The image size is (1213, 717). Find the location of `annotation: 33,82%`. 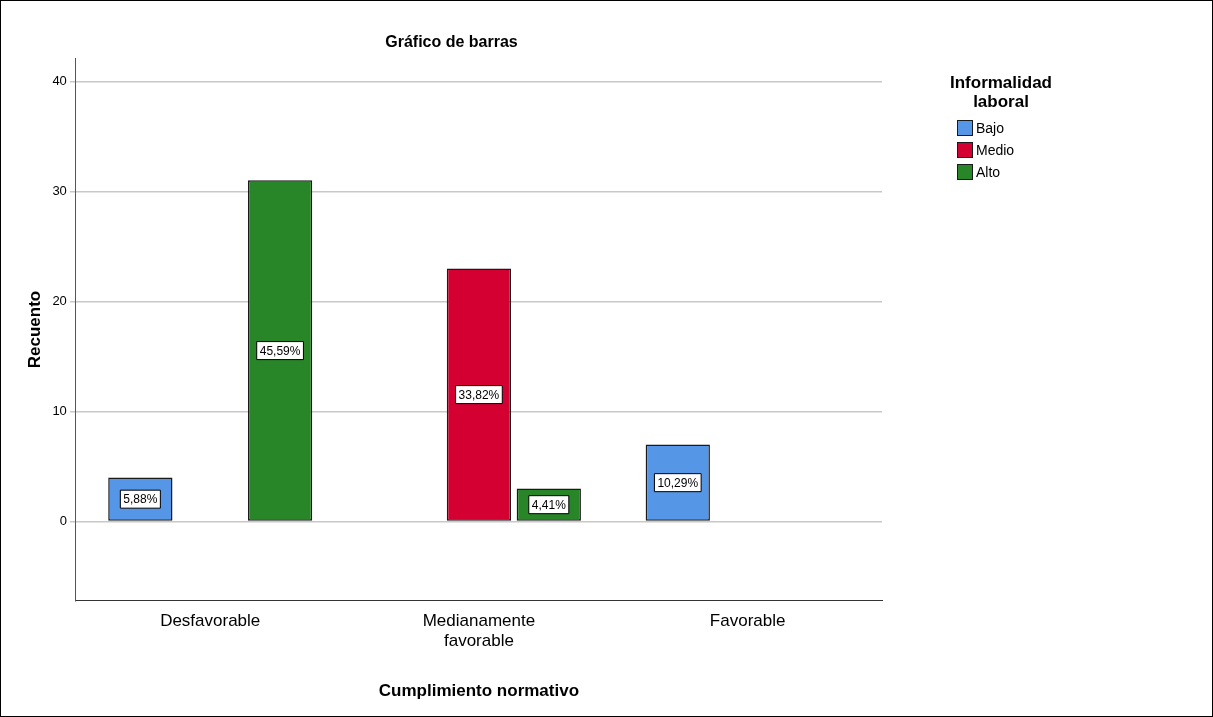

annotation: 33,82% is located at coordinates (479, 394).